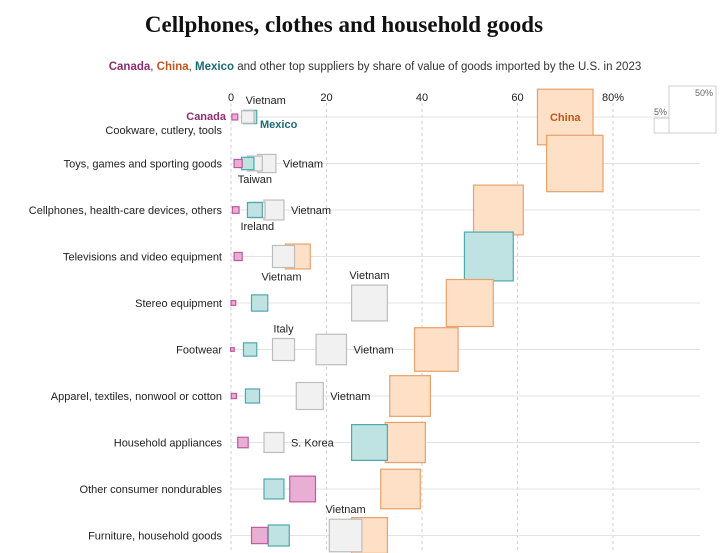 This screenshot has height=553, width=721. What do you see at coordinates (155, 537) in the screenshot?
I see `category-label: Furniture, household goods` at bounding box center [155, 537].